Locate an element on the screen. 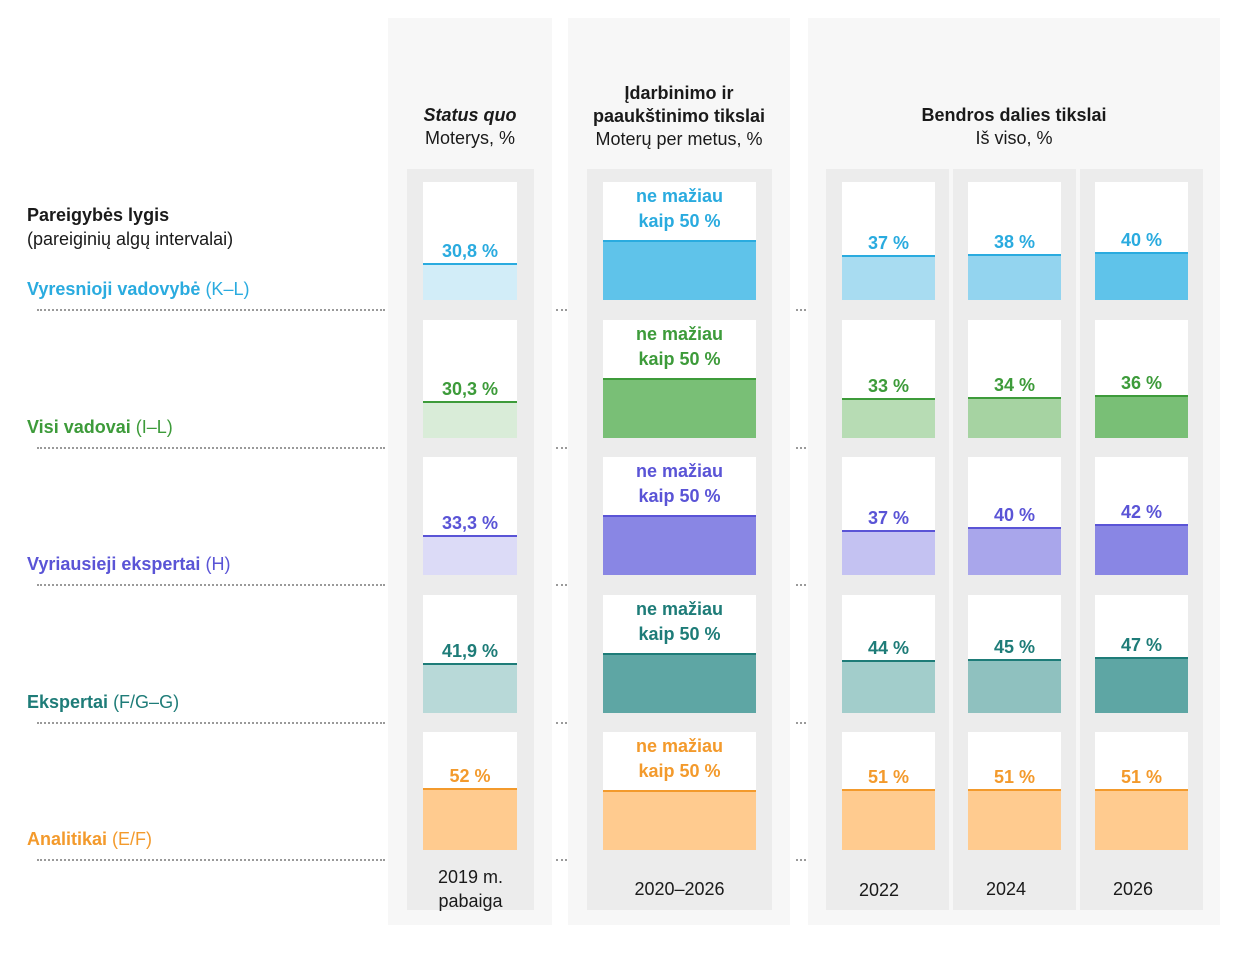  targets-subtitle: Moterų per metus, % is located at coordinates (679, 139).